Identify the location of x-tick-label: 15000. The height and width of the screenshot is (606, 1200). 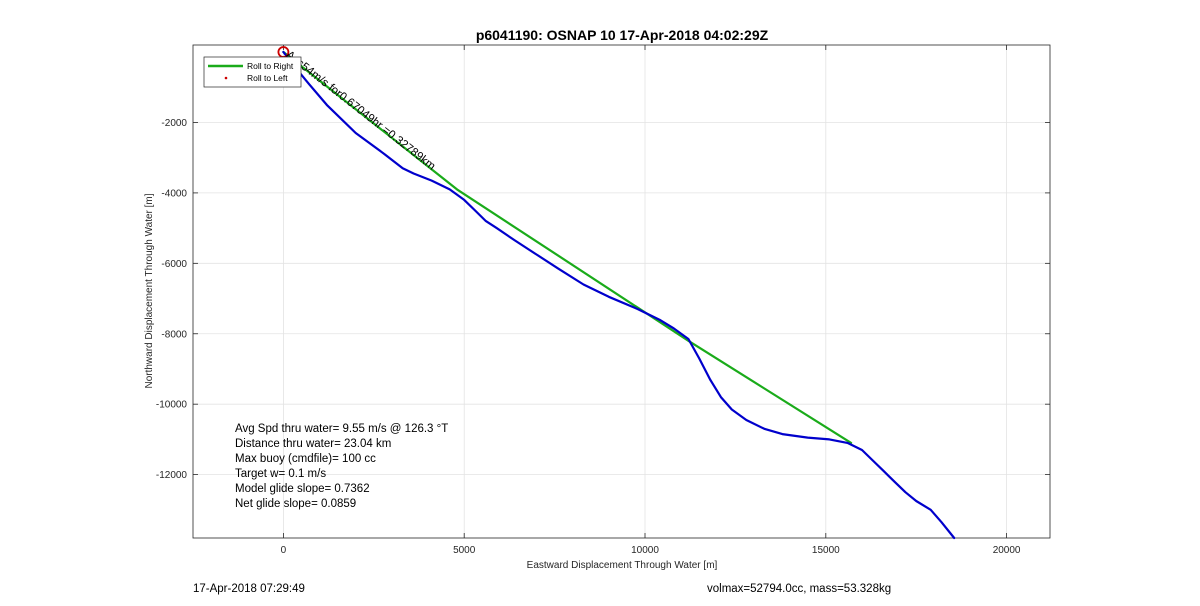
(826, 550).